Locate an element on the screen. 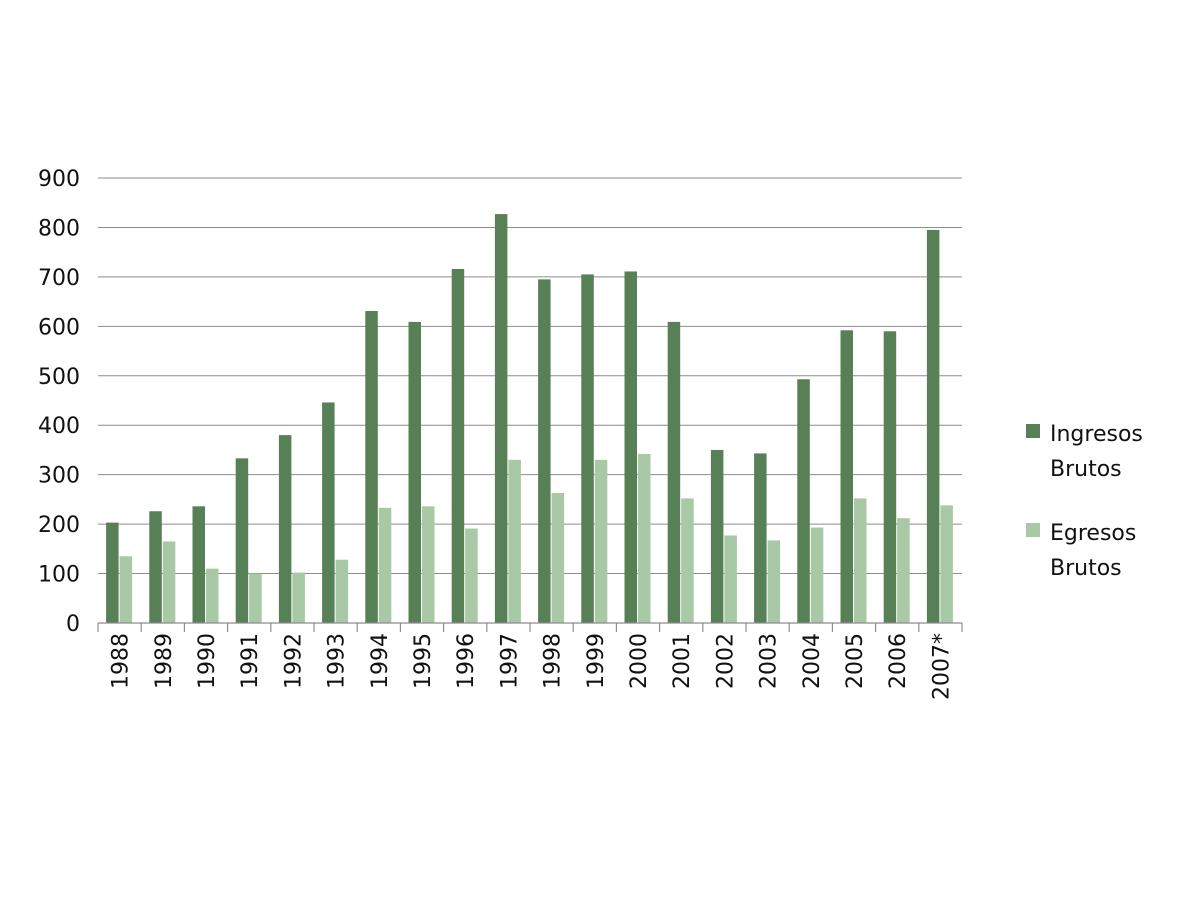 This screenshot has width=1200, height=900. x-tick-label: 2005 is located at coordinates (855, 661).